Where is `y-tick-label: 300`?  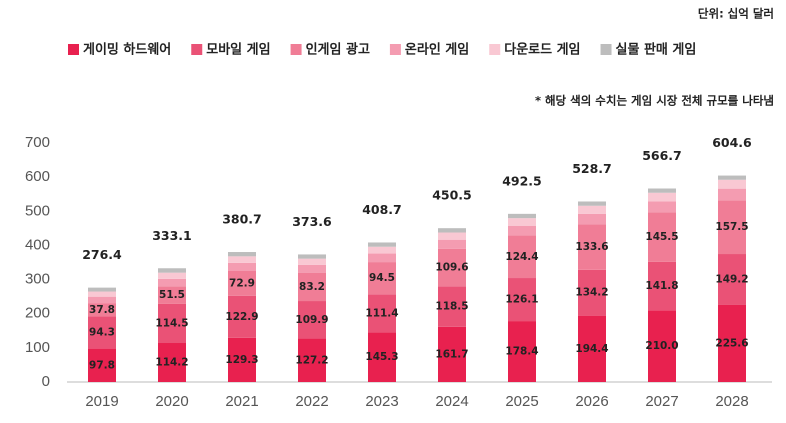
y-tick-label: 300 is located at coordinates (37, 279).